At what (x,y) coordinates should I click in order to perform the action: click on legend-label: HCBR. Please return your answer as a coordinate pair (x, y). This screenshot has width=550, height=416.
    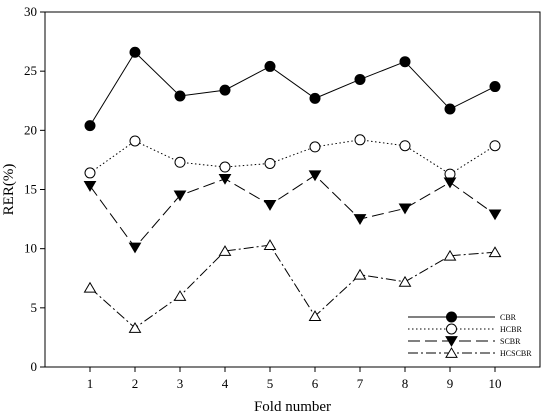
    Looking at the image, I should click on (511, 329).